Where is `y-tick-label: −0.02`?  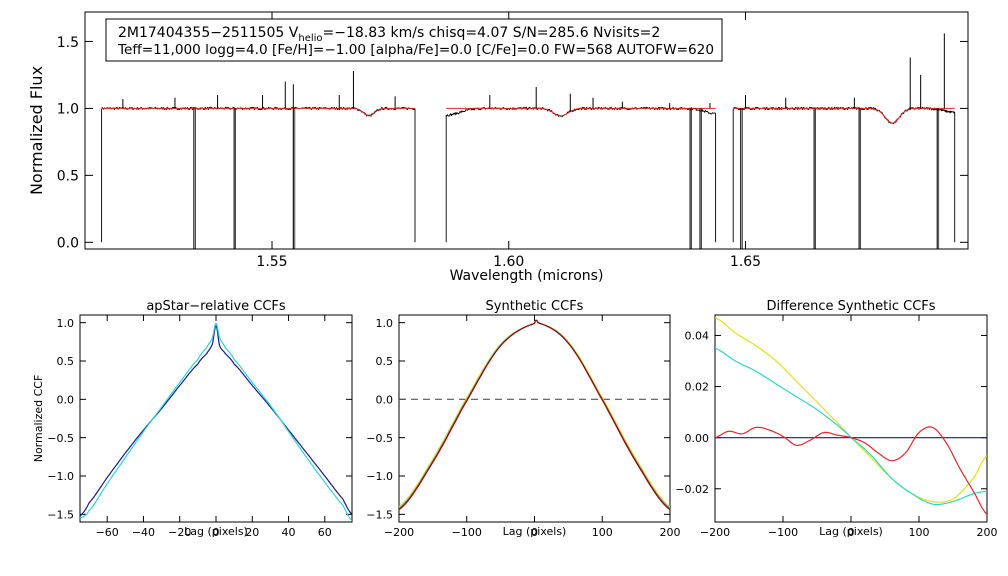
y-tick-label: −0.02 is located at coordinates (692, 489).